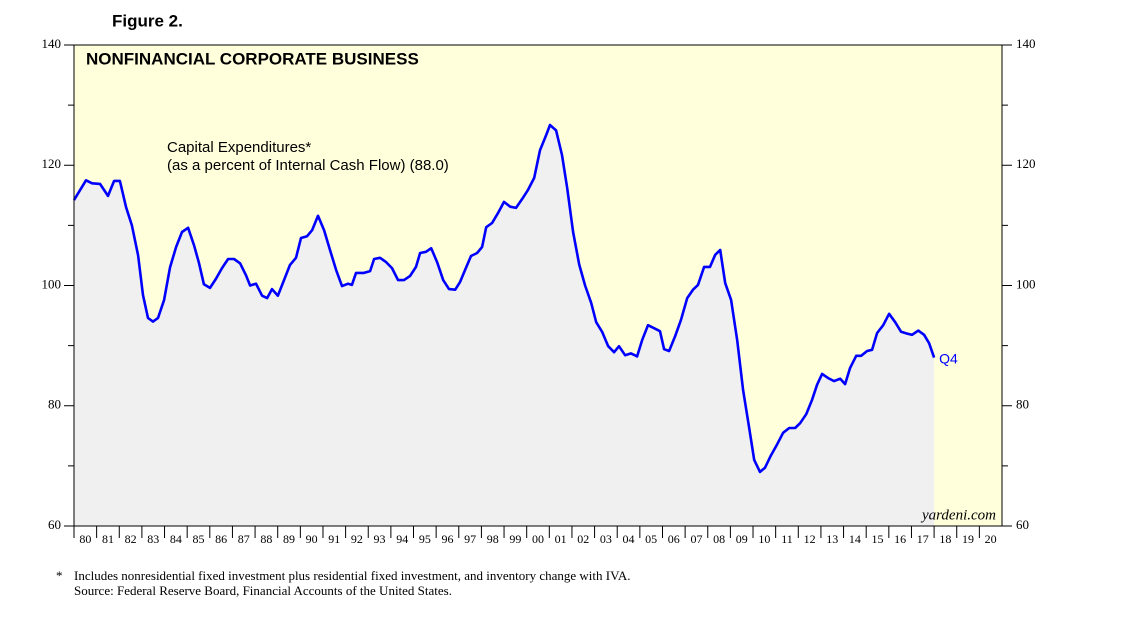 The image size is (1138, 622). What do you see at coordinates (312, 539) in the screenshot?
I see `x-tick-label: 90` at bounding box center [312, 539].